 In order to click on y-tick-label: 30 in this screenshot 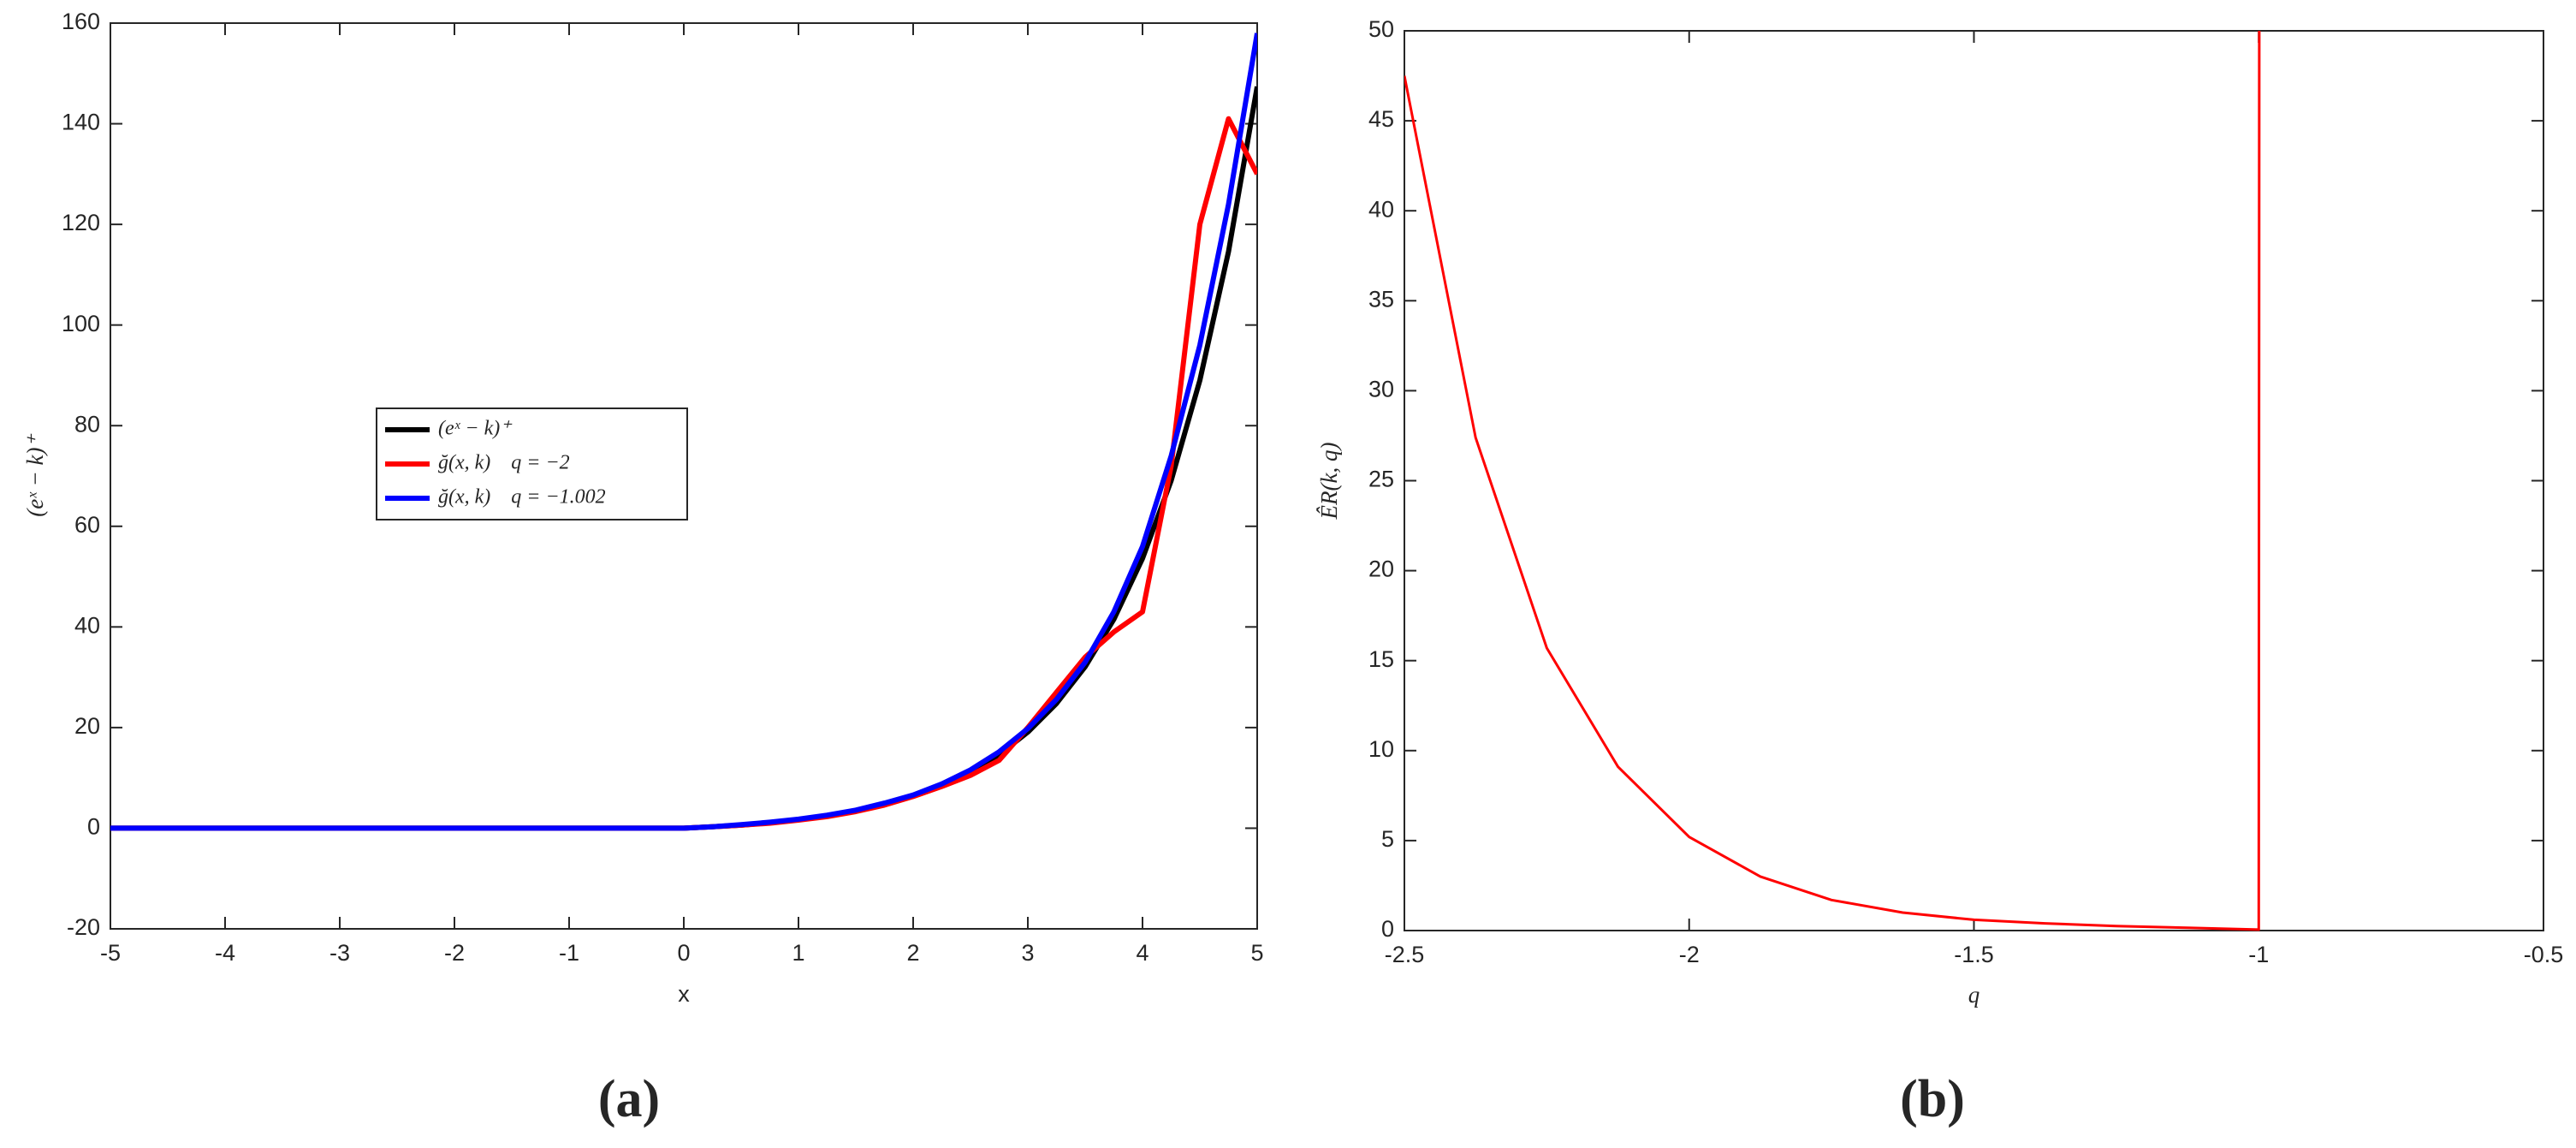, I will do `click(1381, 389)`.